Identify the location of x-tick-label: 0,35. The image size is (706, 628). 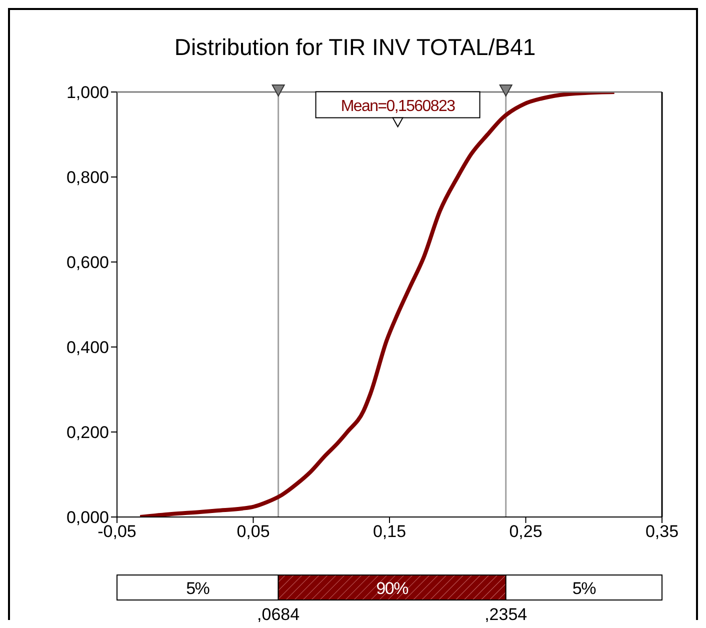
(662, 532).